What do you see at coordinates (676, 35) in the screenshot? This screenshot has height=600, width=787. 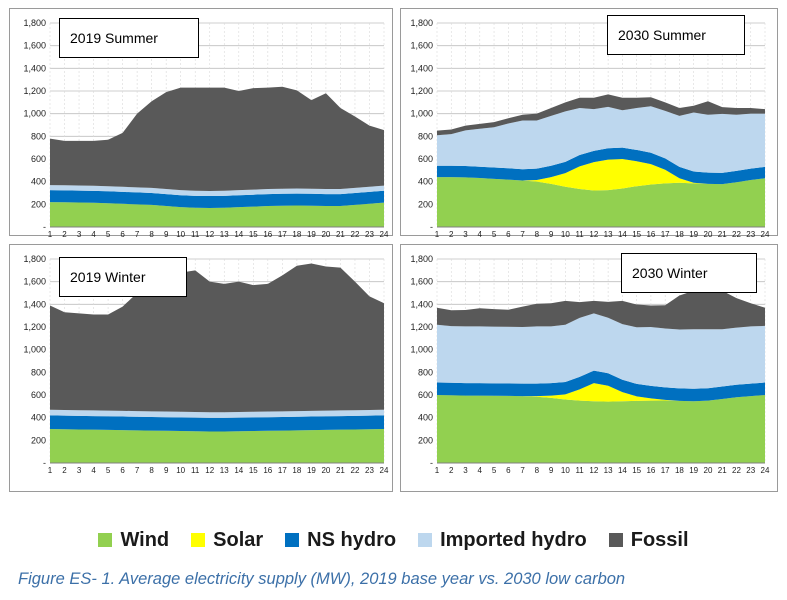 I see `chart-title: 2030 Summer` at bounding box center [676, 35].